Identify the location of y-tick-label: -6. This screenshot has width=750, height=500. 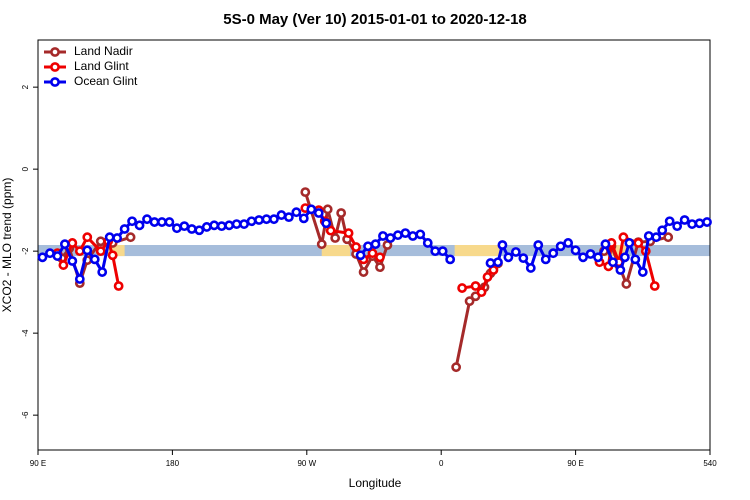
(25, 415).